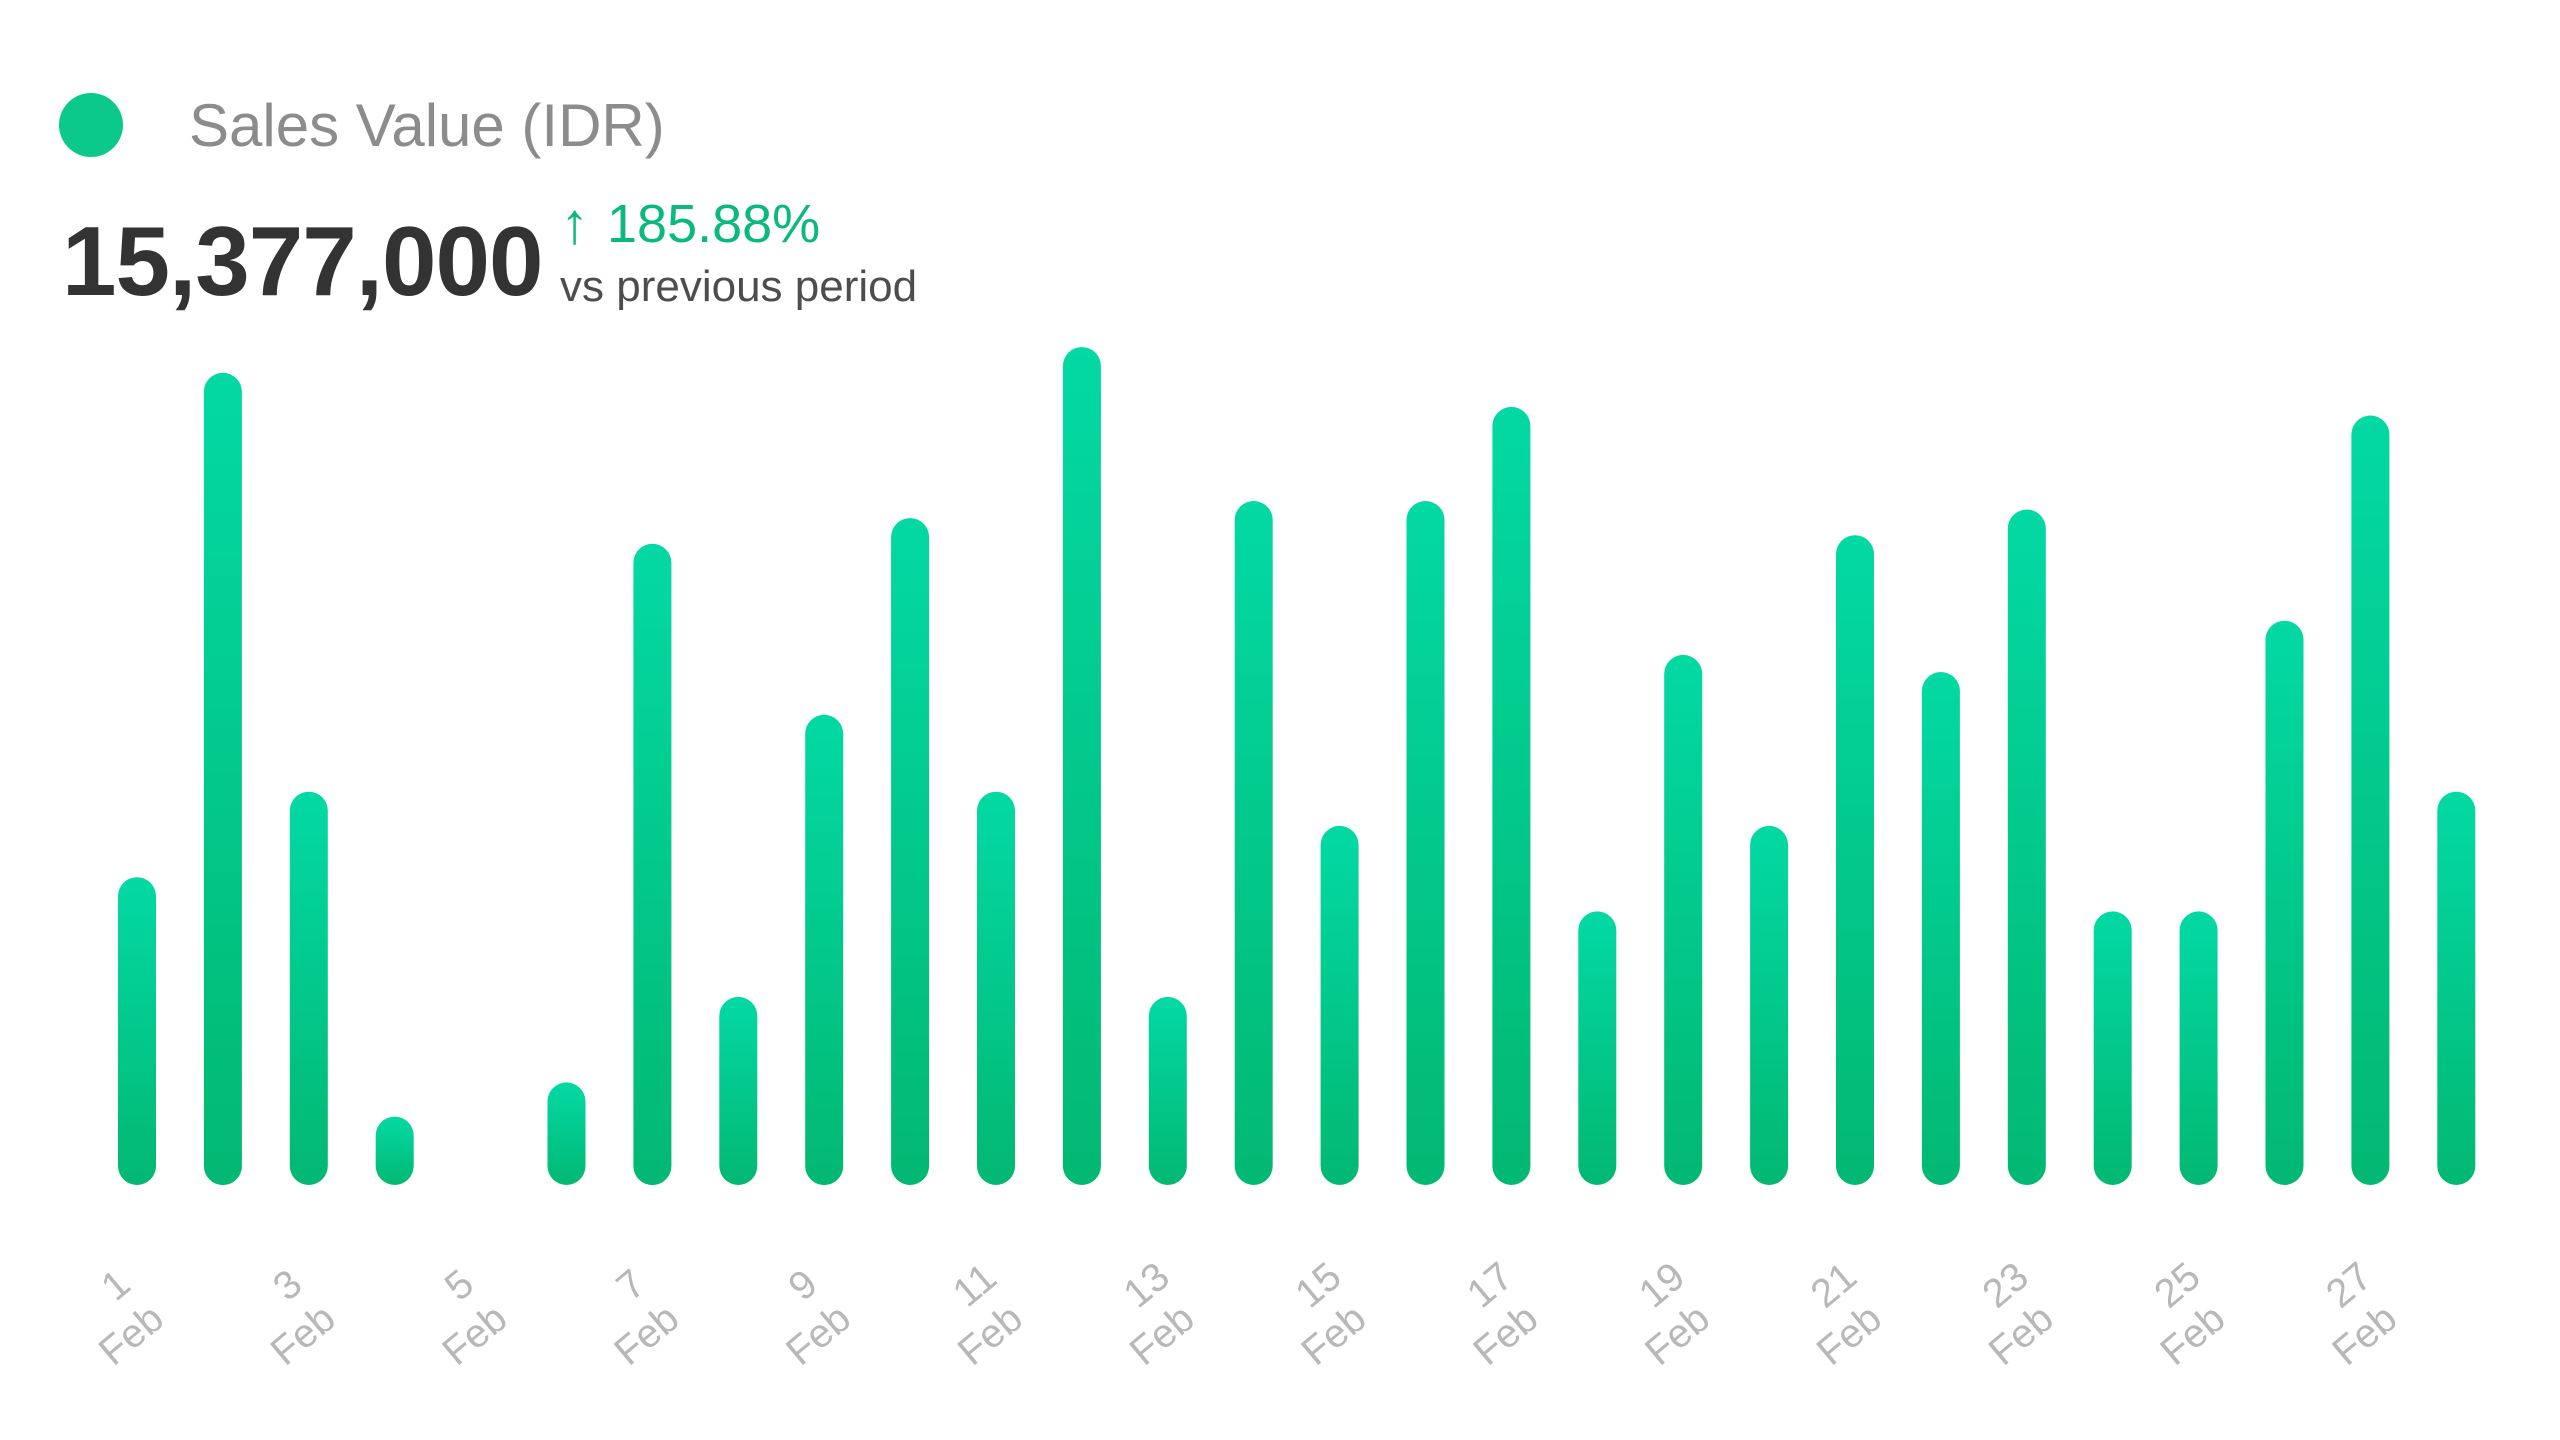  What do you see at coordinates (652, 864) in the screenshot?
I see `bar-7-feb` at bounding box center [652, 864].